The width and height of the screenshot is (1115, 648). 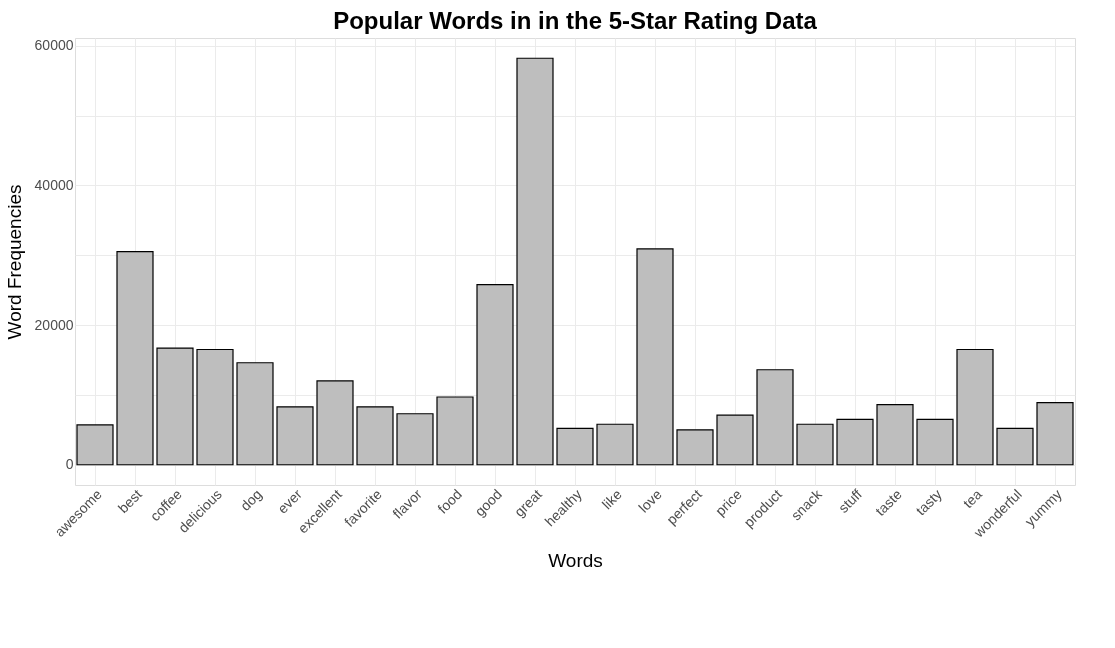 What do you see at coordinates (54, 184) in the screenshot?
I see `y-tick-label: 40000` at bounding box center [54, 184].